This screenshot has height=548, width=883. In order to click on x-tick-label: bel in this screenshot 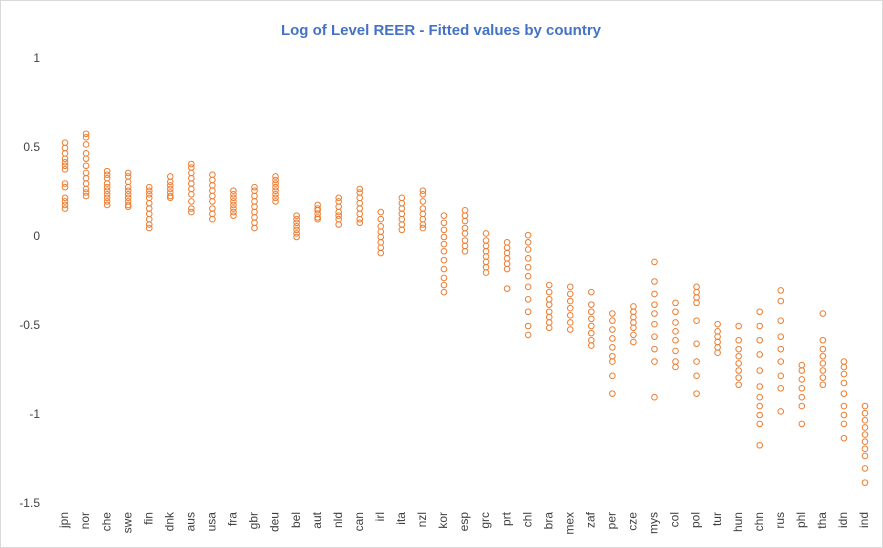, I will do `click(296, 520)`.